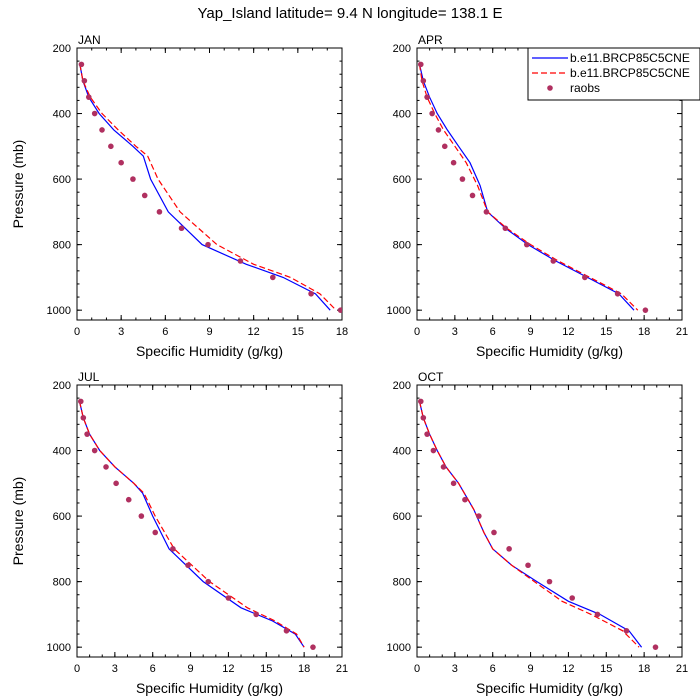  What do you see at coordinates (550, 88) in the screenshot?
I see `legend-marker` at bounding box center [550, 88].